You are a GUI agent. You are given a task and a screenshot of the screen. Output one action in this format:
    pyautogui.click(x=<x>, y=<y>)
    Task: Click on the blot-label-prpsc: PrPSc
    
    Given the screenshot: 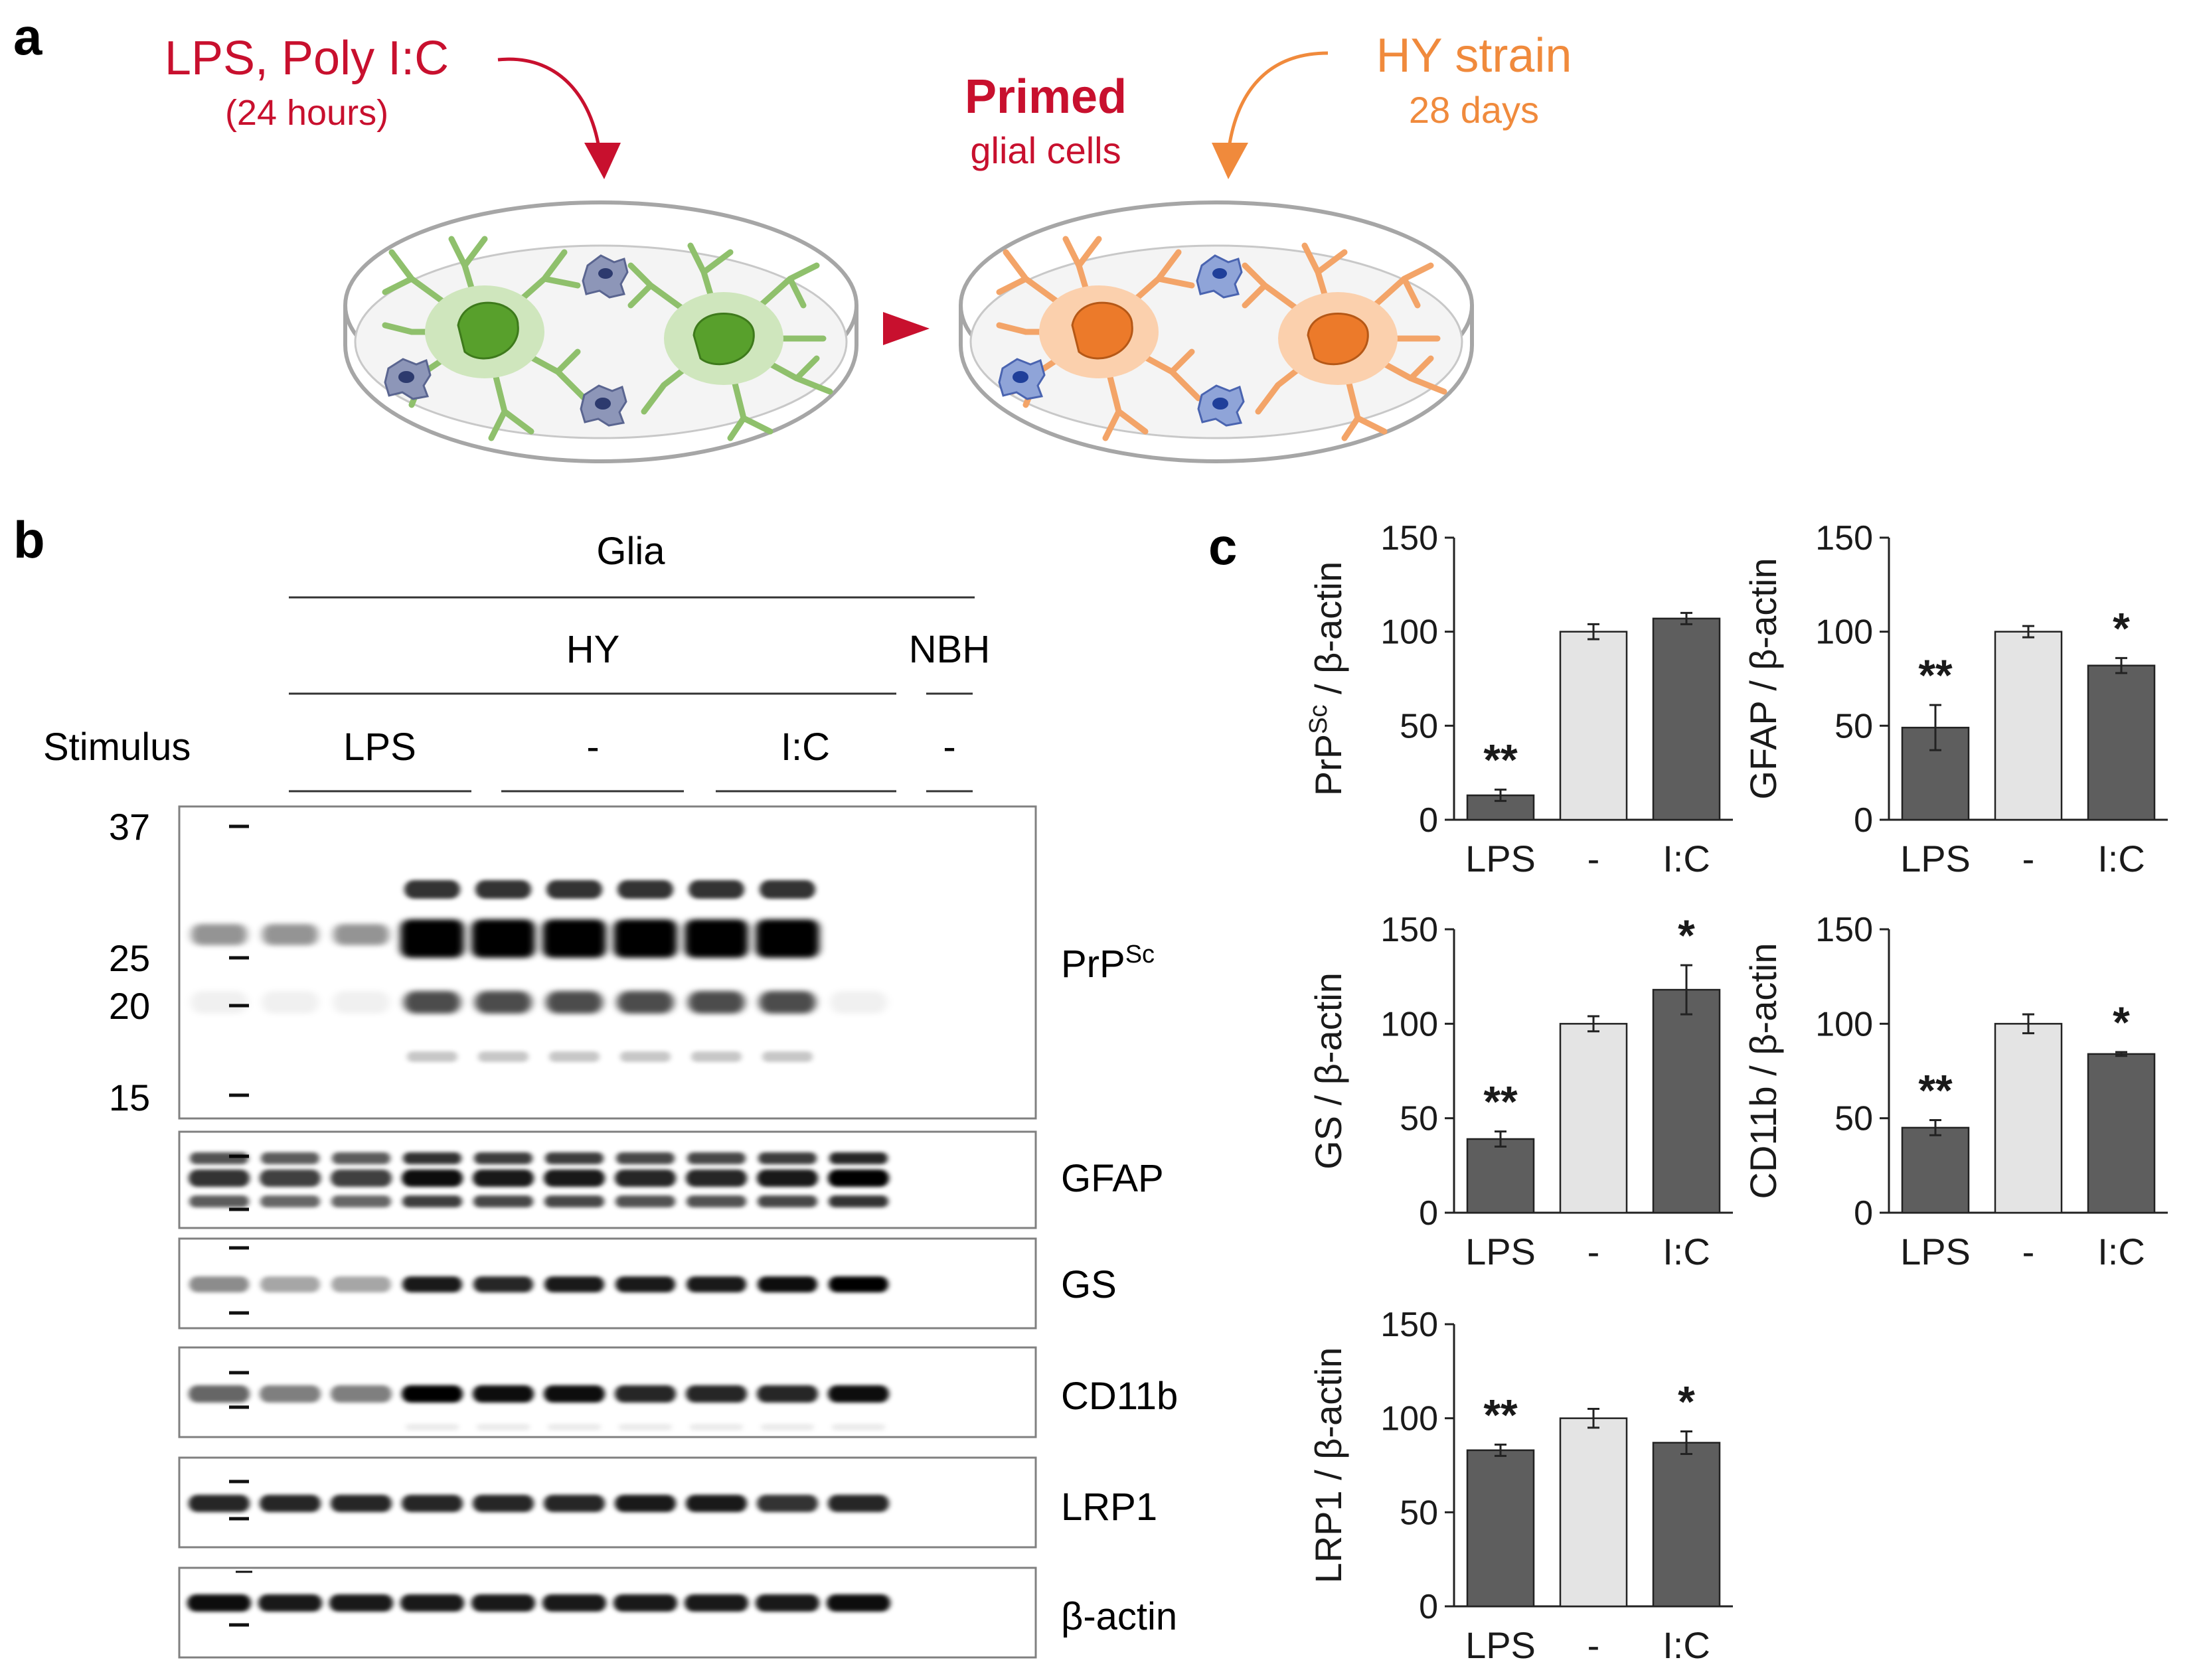 What is the action you would take?
    pyautogui.click(x=1108, y=963)
    